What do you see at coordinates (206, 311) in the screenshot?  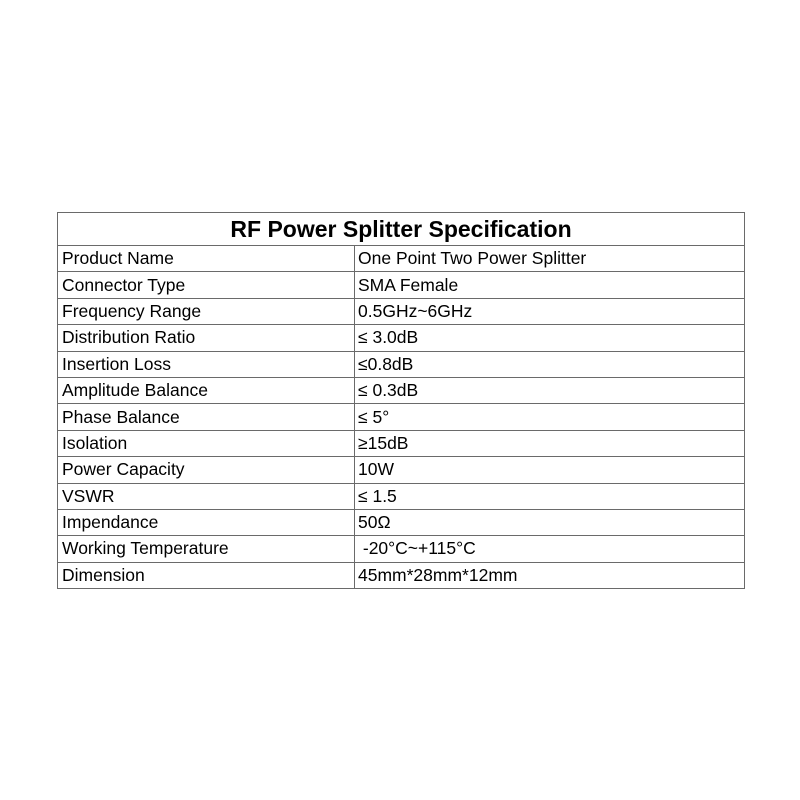 I see `spec-label: Frequency Range` at bounding box center [206, 311].